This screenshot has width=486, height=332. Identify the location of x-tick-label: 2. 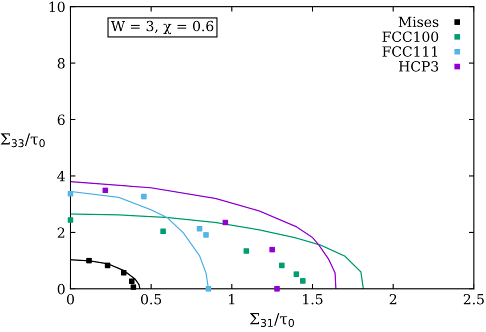
(393, 299).